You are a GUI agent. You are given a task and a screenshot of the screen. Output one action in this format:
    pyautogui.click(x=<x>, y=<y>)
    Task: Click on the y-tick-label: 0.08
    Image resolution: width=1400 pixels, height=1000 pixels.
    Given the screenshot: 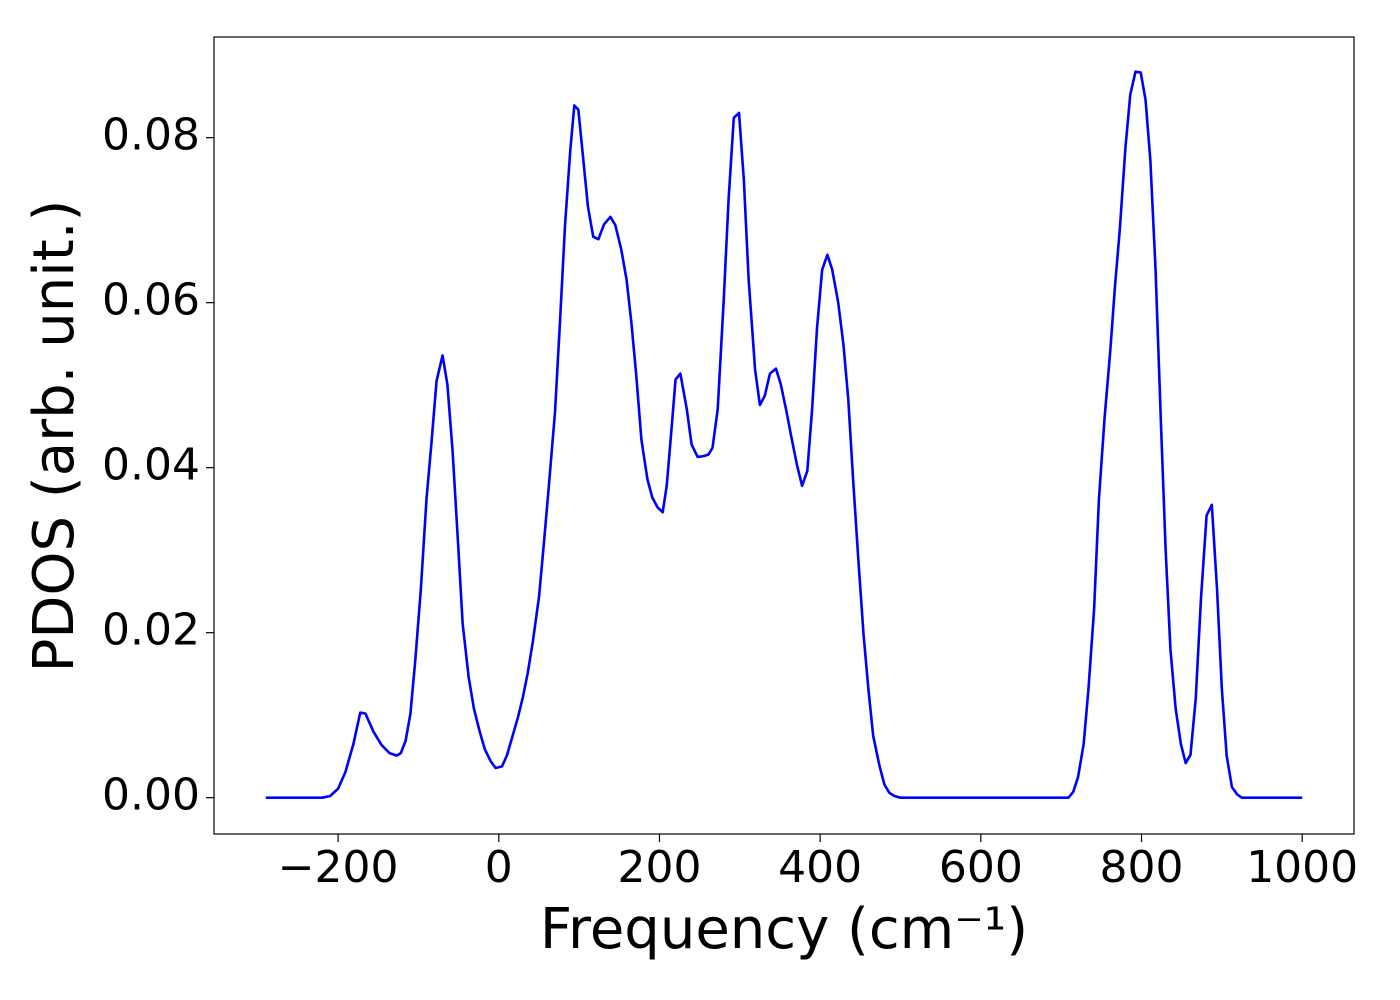 What is the action you would take?
    pyautogui.click(x=151, y=135)
    